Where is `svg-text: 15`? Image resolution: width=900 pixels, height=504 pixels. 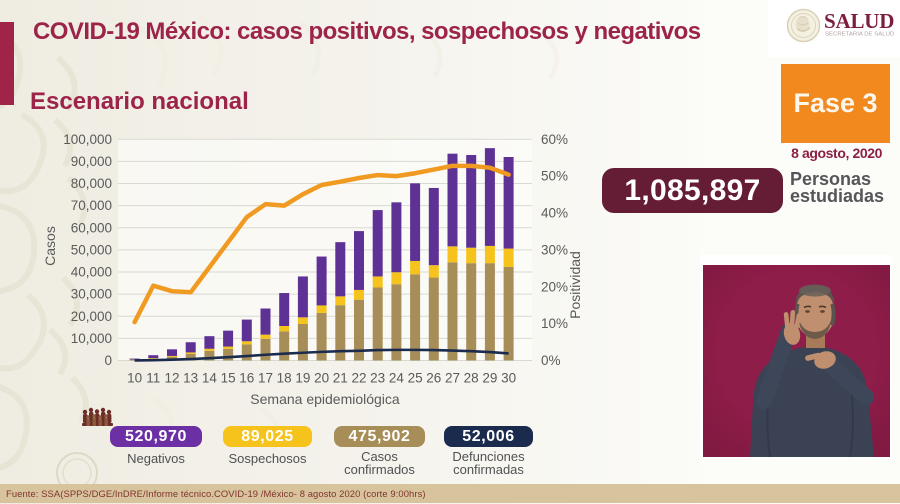
svg-text: 15 is located at coordinates (228, 378).